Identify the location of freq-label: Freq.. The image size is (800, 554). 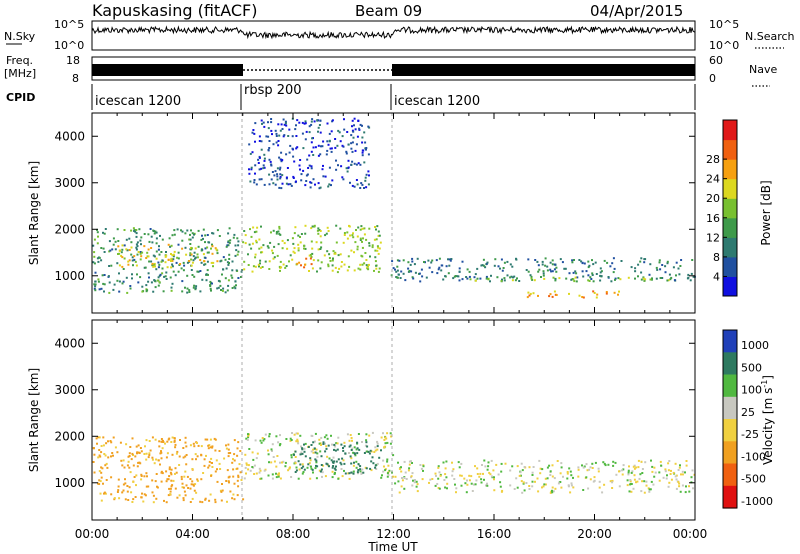
(19, 60).